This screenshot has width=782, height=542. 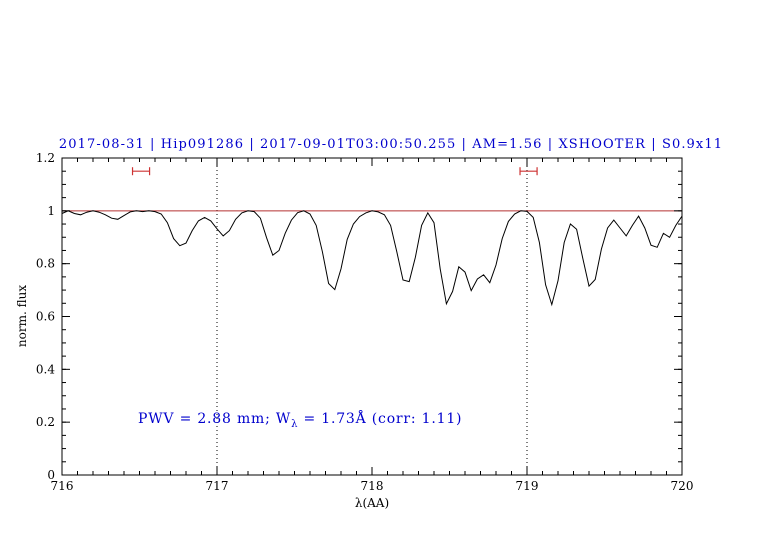 I want to click on y-axis-label: norm. flux, so click(x=22, y=316).